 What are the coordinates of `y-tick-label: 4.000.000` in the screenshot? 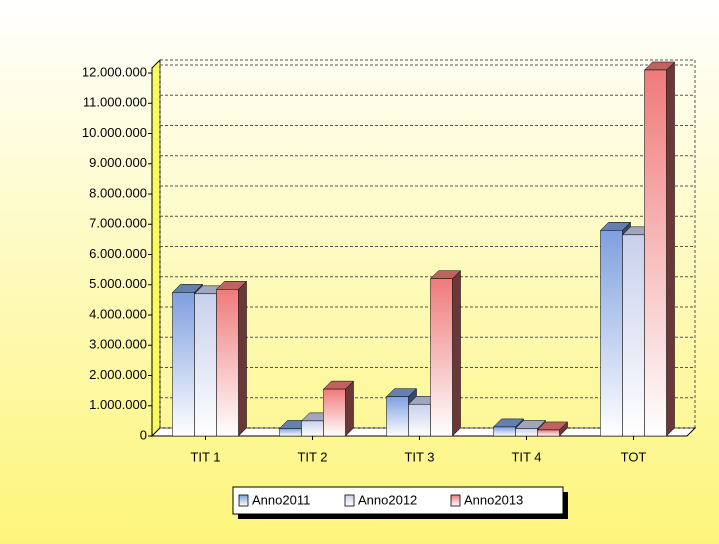 It's located at (118, 313).